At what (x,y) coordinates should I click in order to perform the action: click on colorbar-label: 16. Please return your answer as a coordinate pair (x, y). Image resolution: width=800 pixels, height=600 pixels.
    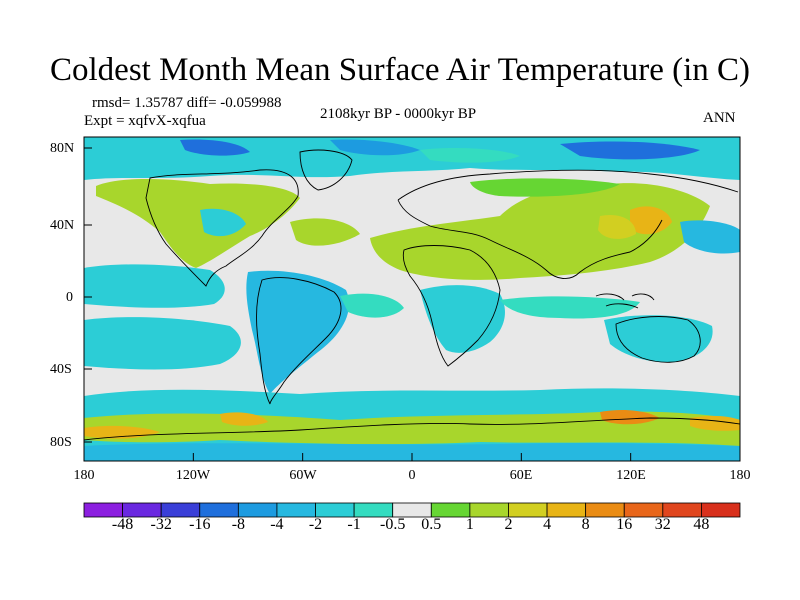
    Looking at the image, I should click on (624, 524).